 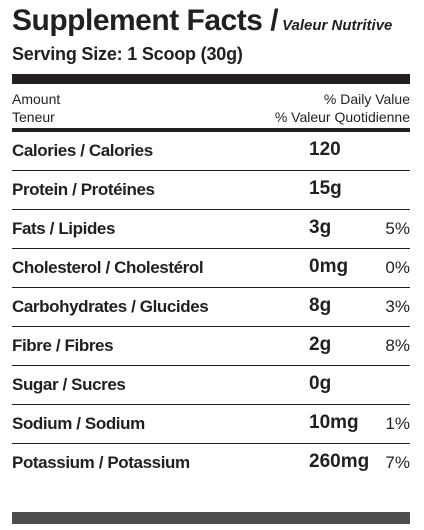 What do you see at coordinates (83, 189) in the screenshot?
I see `nutrient-name: Protein / Protéines` at bounding box center [83, 189].